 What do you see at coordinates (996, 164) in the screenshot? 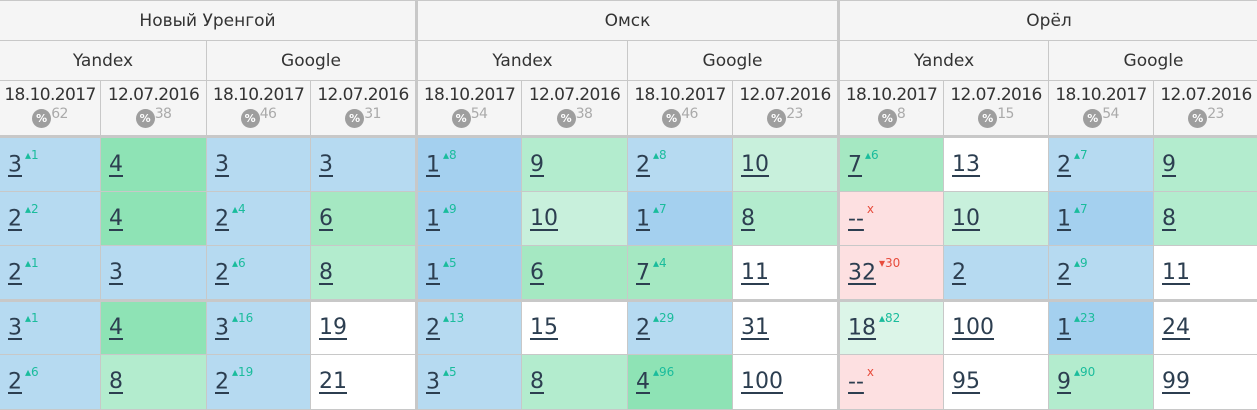
I see `position-cell: 13` at bounding box center [996, 164].